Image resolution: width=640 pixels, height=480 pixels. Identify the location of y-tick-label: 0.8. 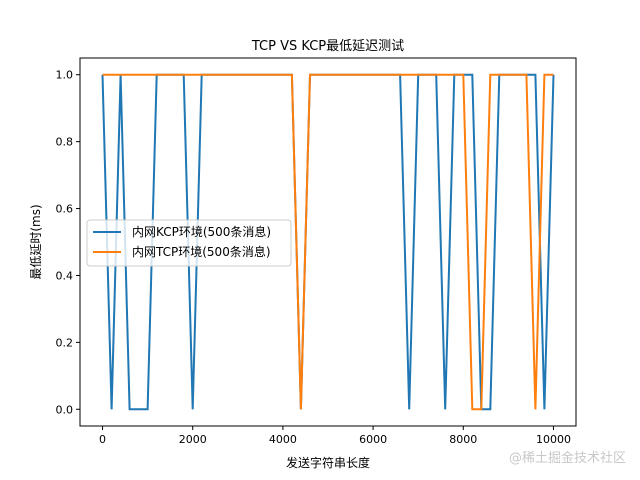
(65, 142).